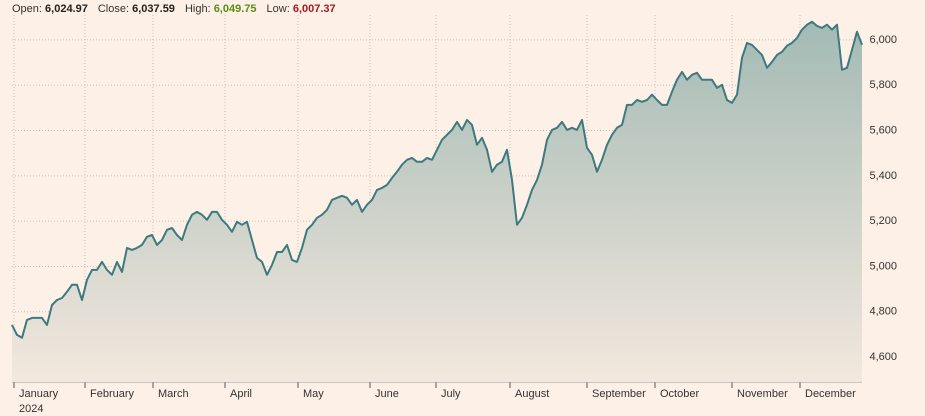 This screenshot has width=925, height=416. Describe the element at coordinates (314, 9) in the screenshot. I see `stat-value: 6,007.37` at that location.